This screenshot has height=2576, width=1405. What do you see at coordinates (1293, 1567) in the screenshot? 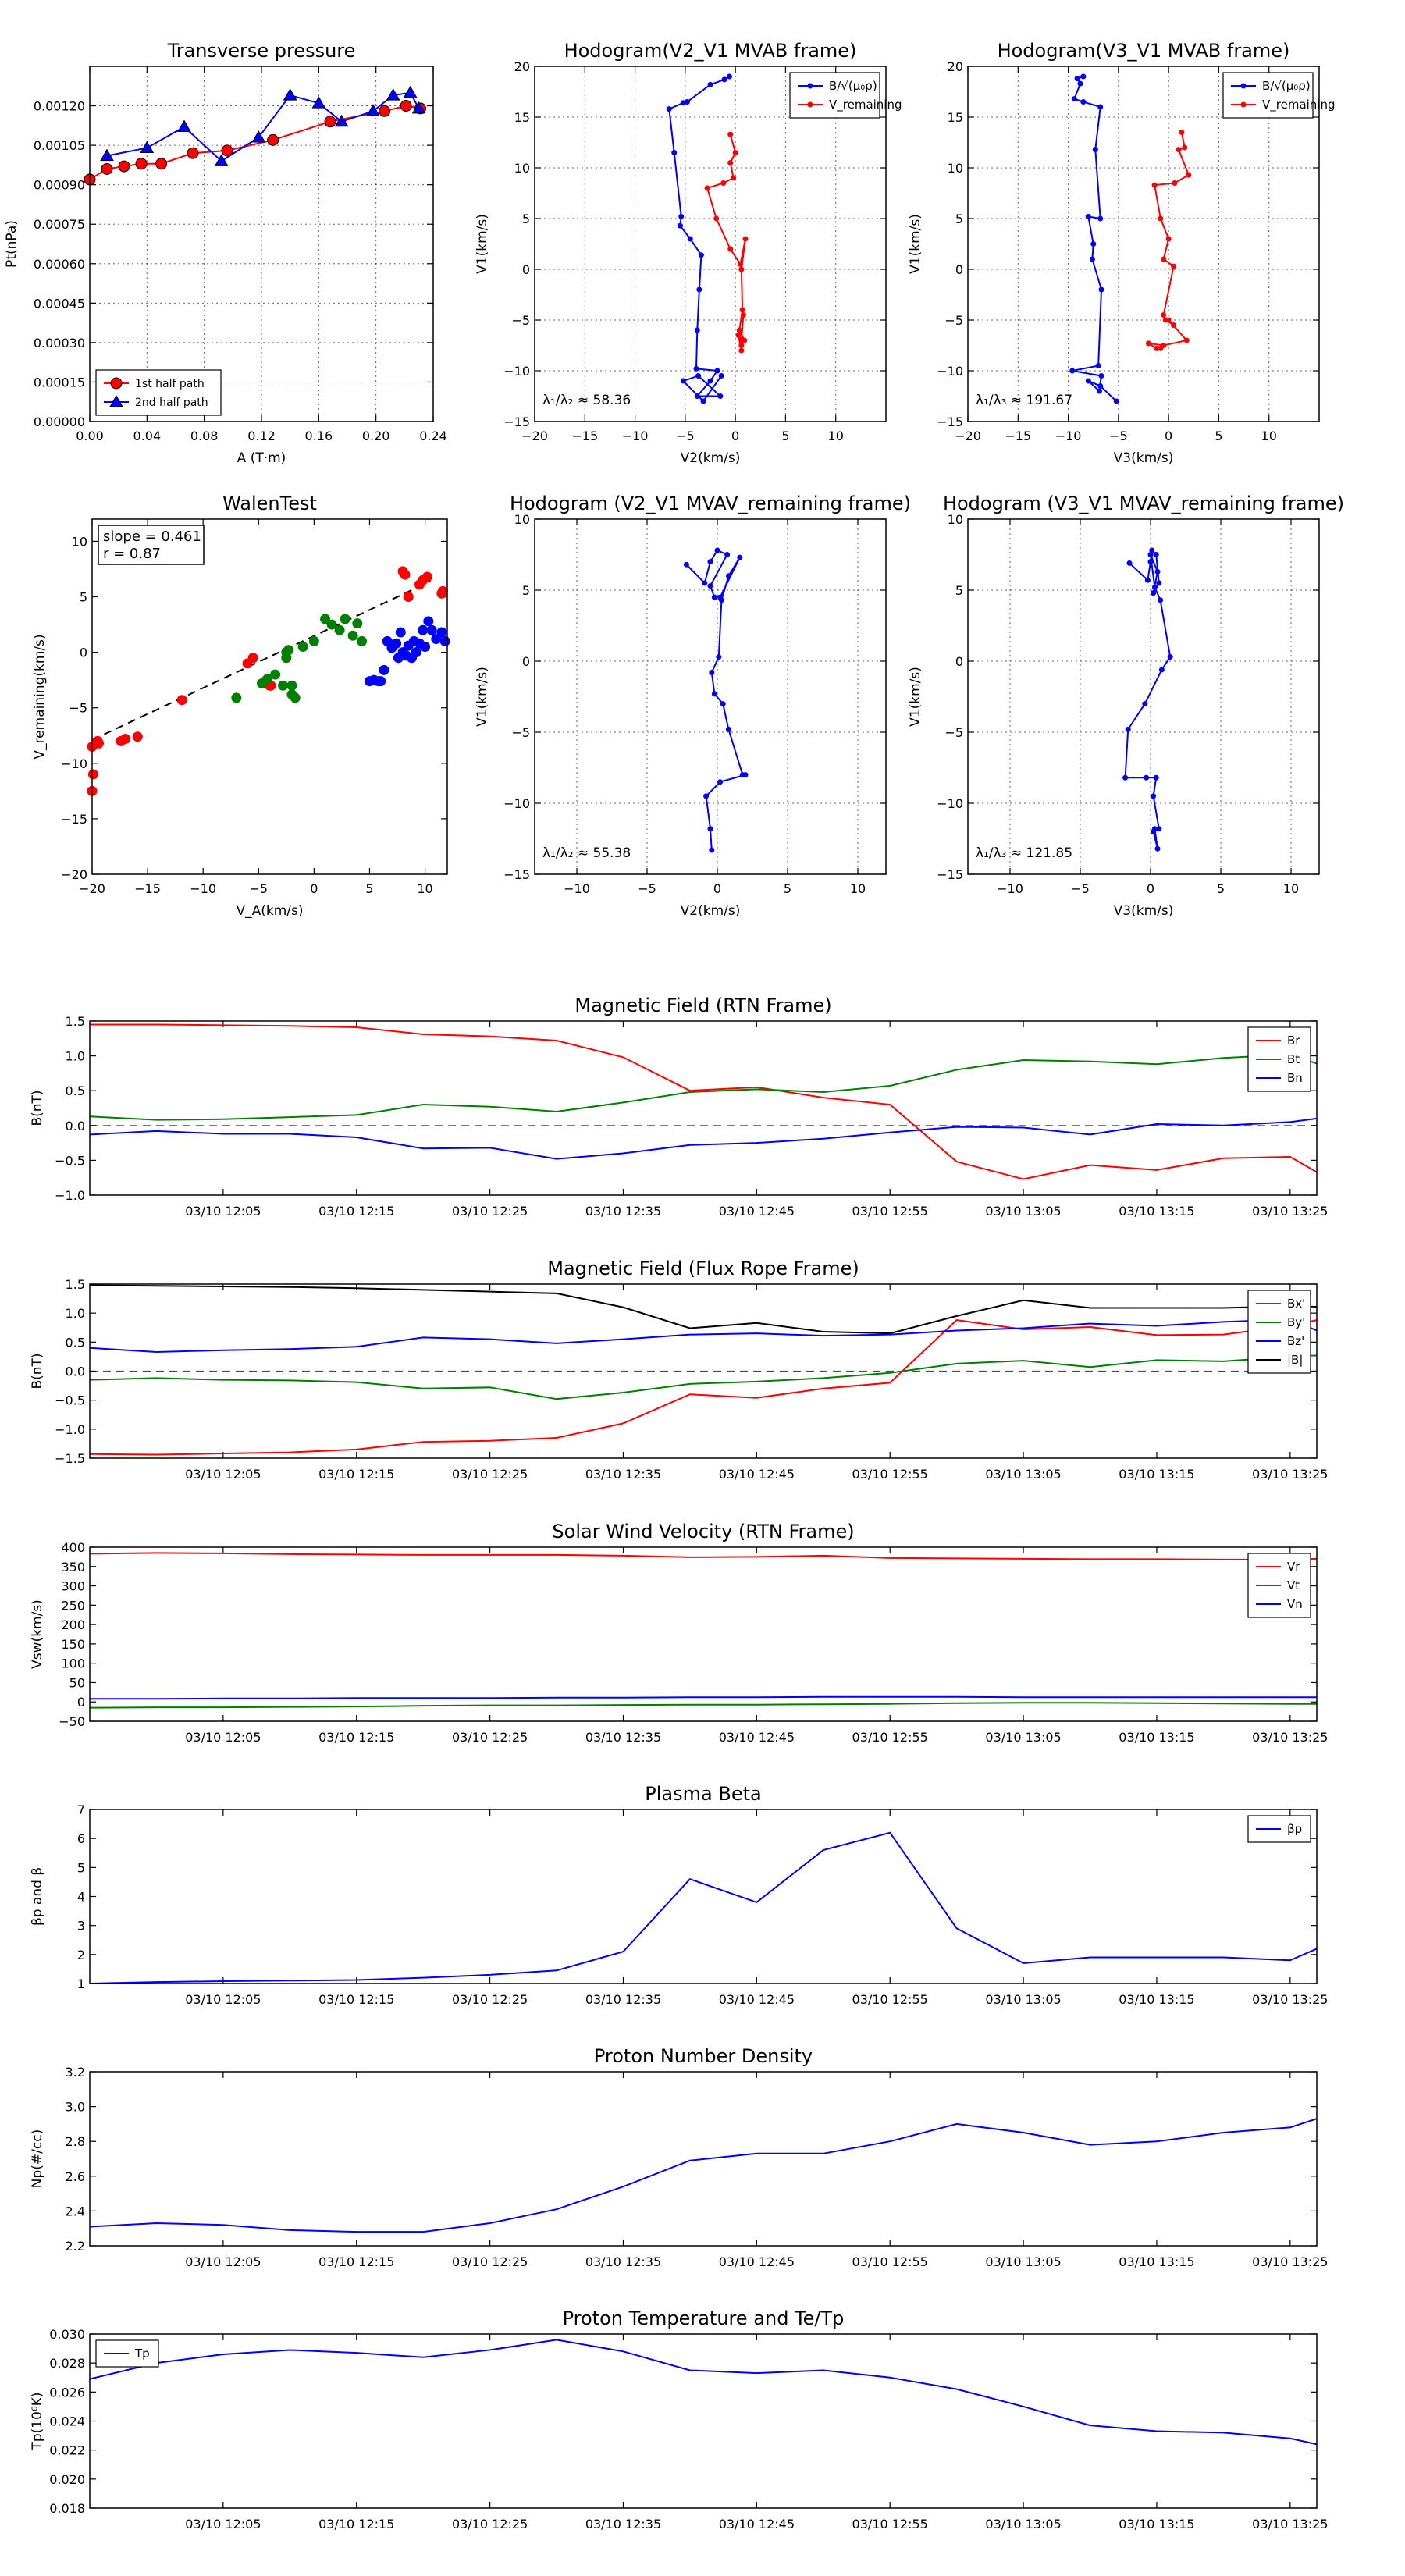
I see `legend-label: Vr` at bounding box center [1293, 1567].